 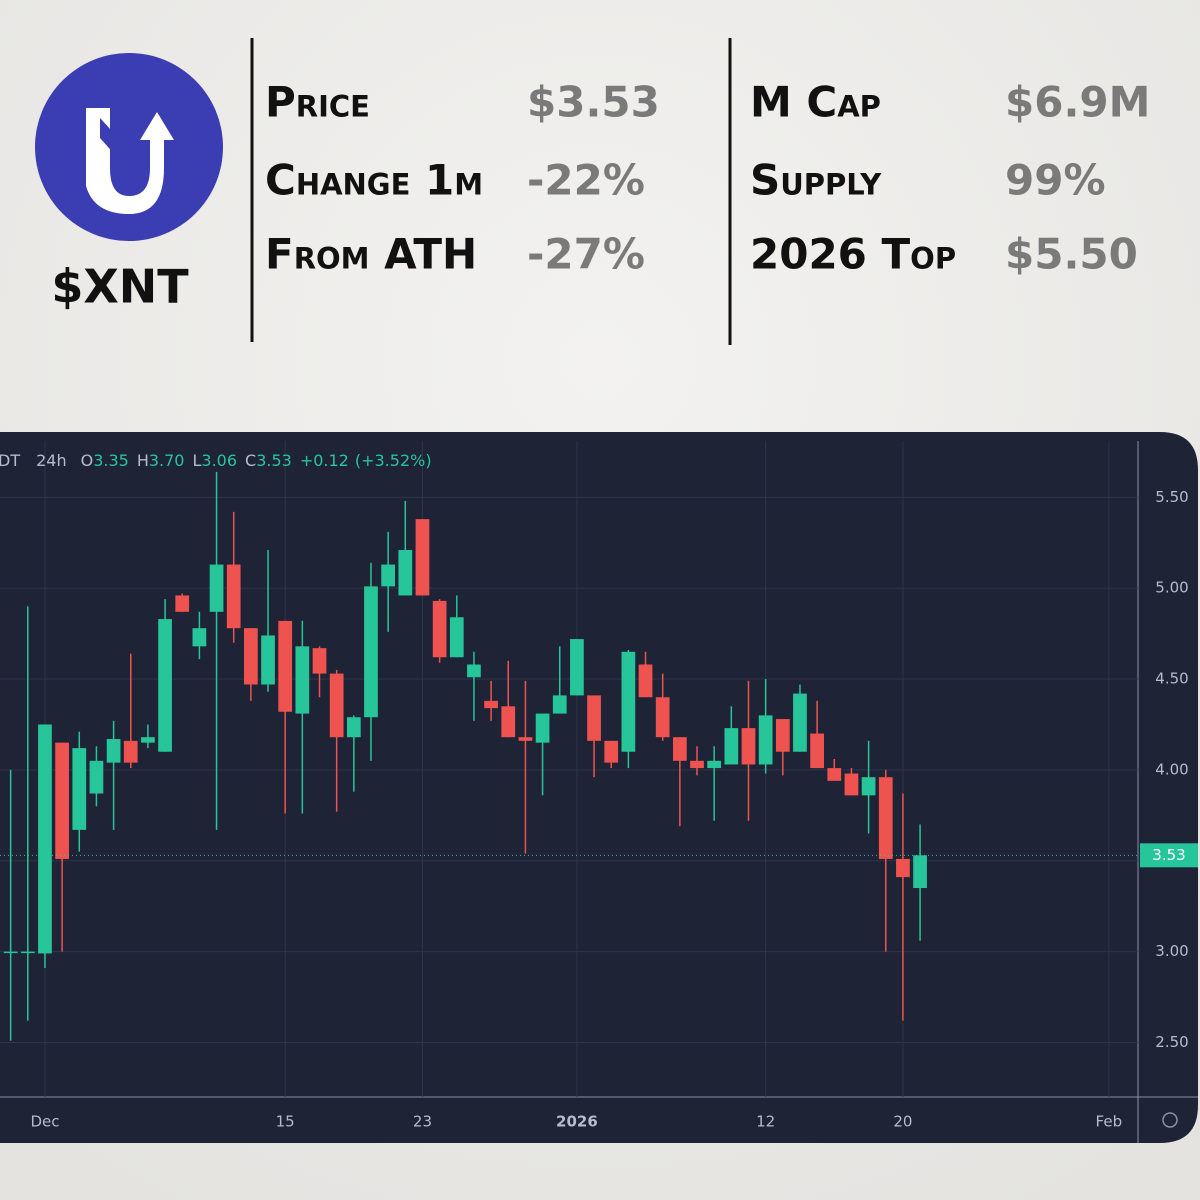 I want to click on logo-circle, so click(x=129, y=147).